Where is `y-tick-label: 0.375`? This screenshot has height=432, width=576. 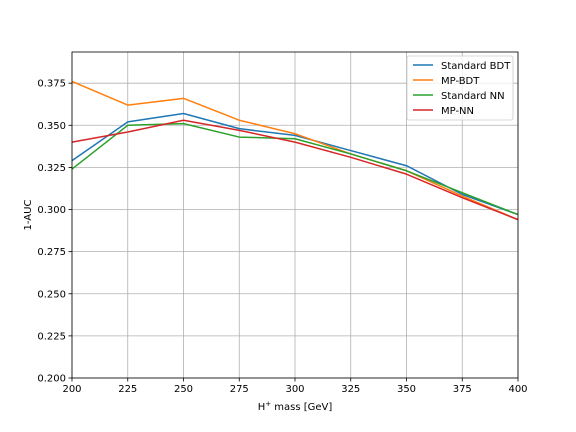 y-tick-label: 0.375 is located at coordinates (51, 84).